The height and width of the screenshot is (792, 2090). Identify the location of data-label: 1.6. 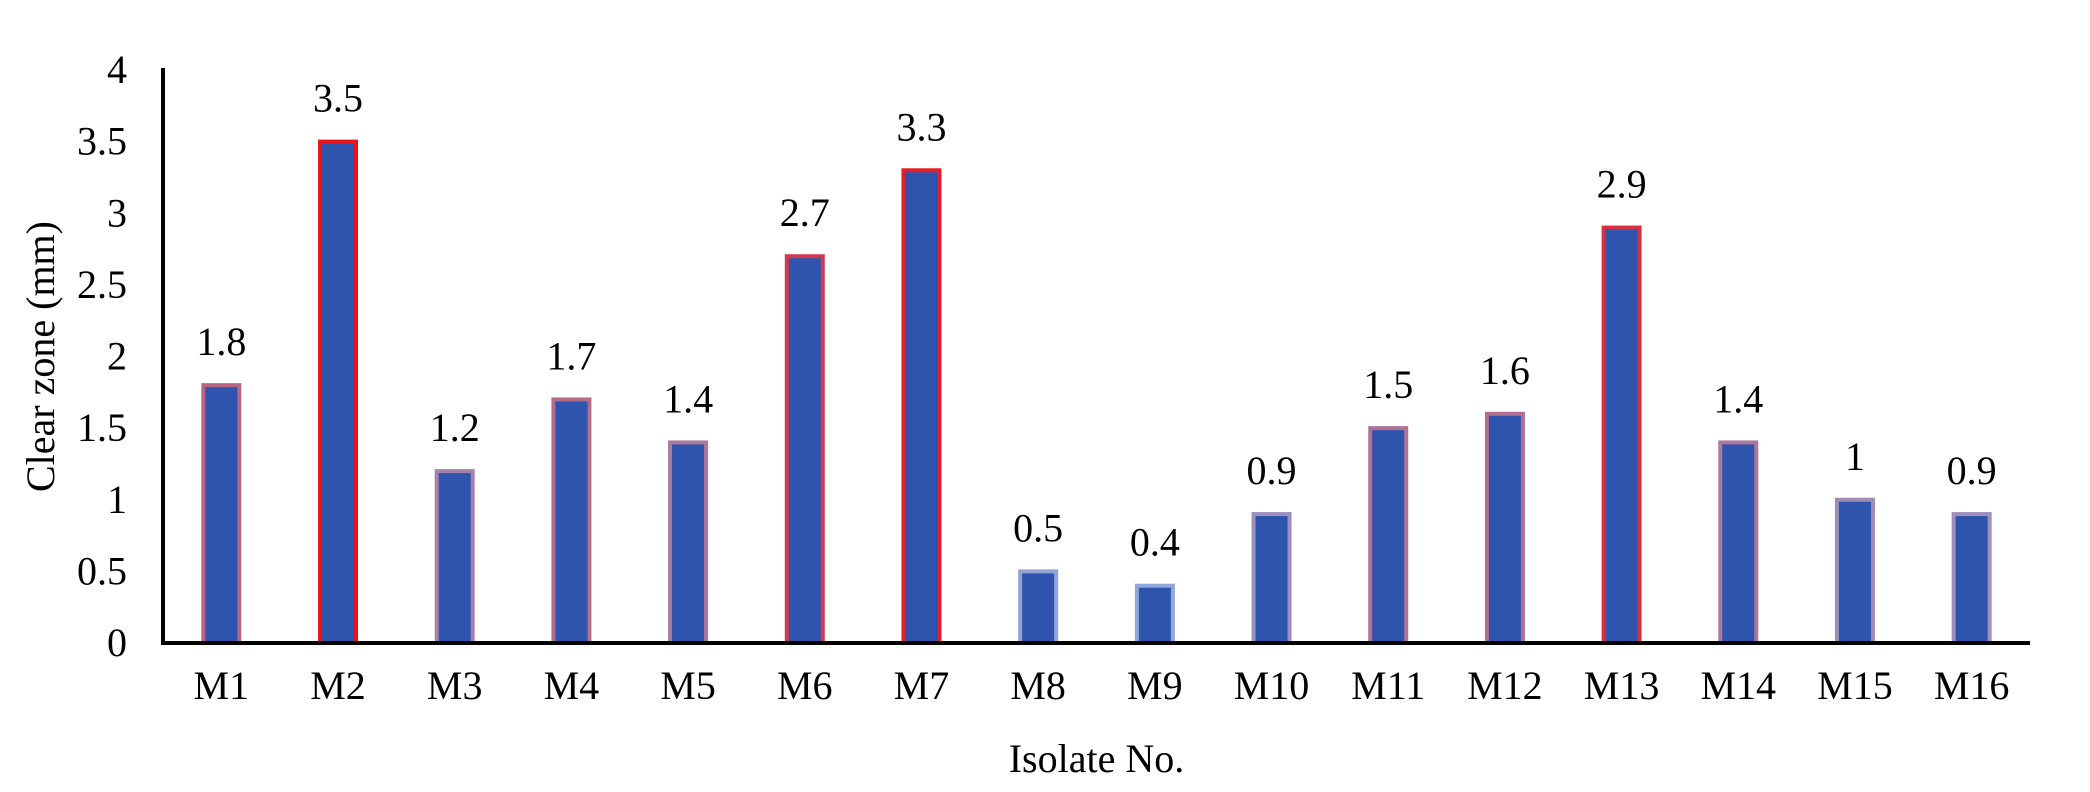
(1505, 370).